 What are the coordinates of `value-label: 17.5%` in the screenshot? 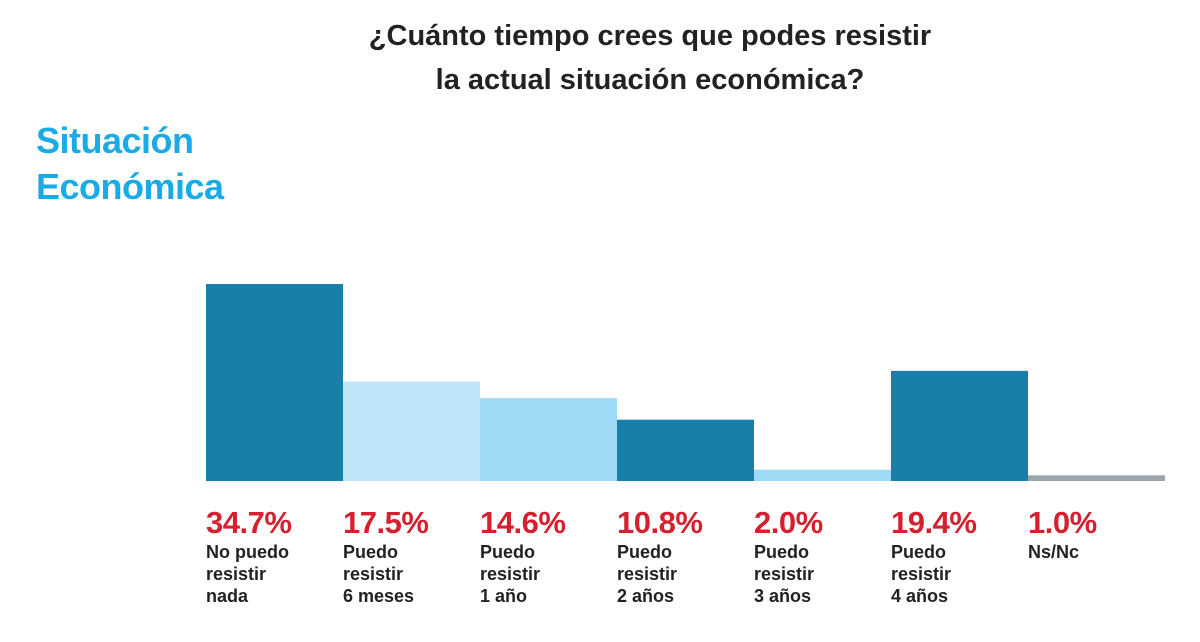 It's located at (386, 522).